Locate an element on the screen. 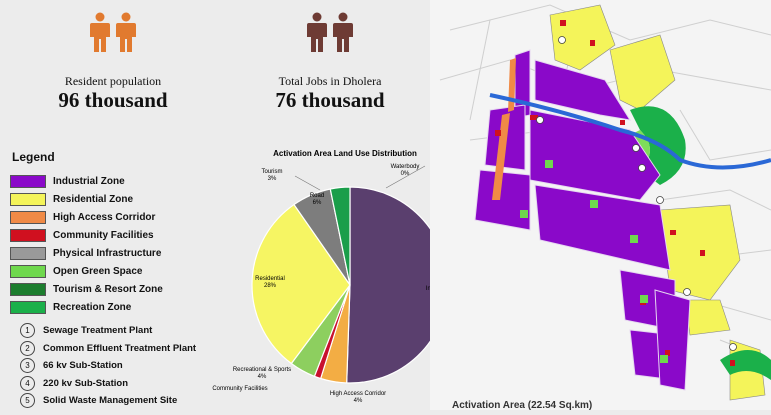  pie-slice-label: Road 6% is located at coordinates (317, 199).